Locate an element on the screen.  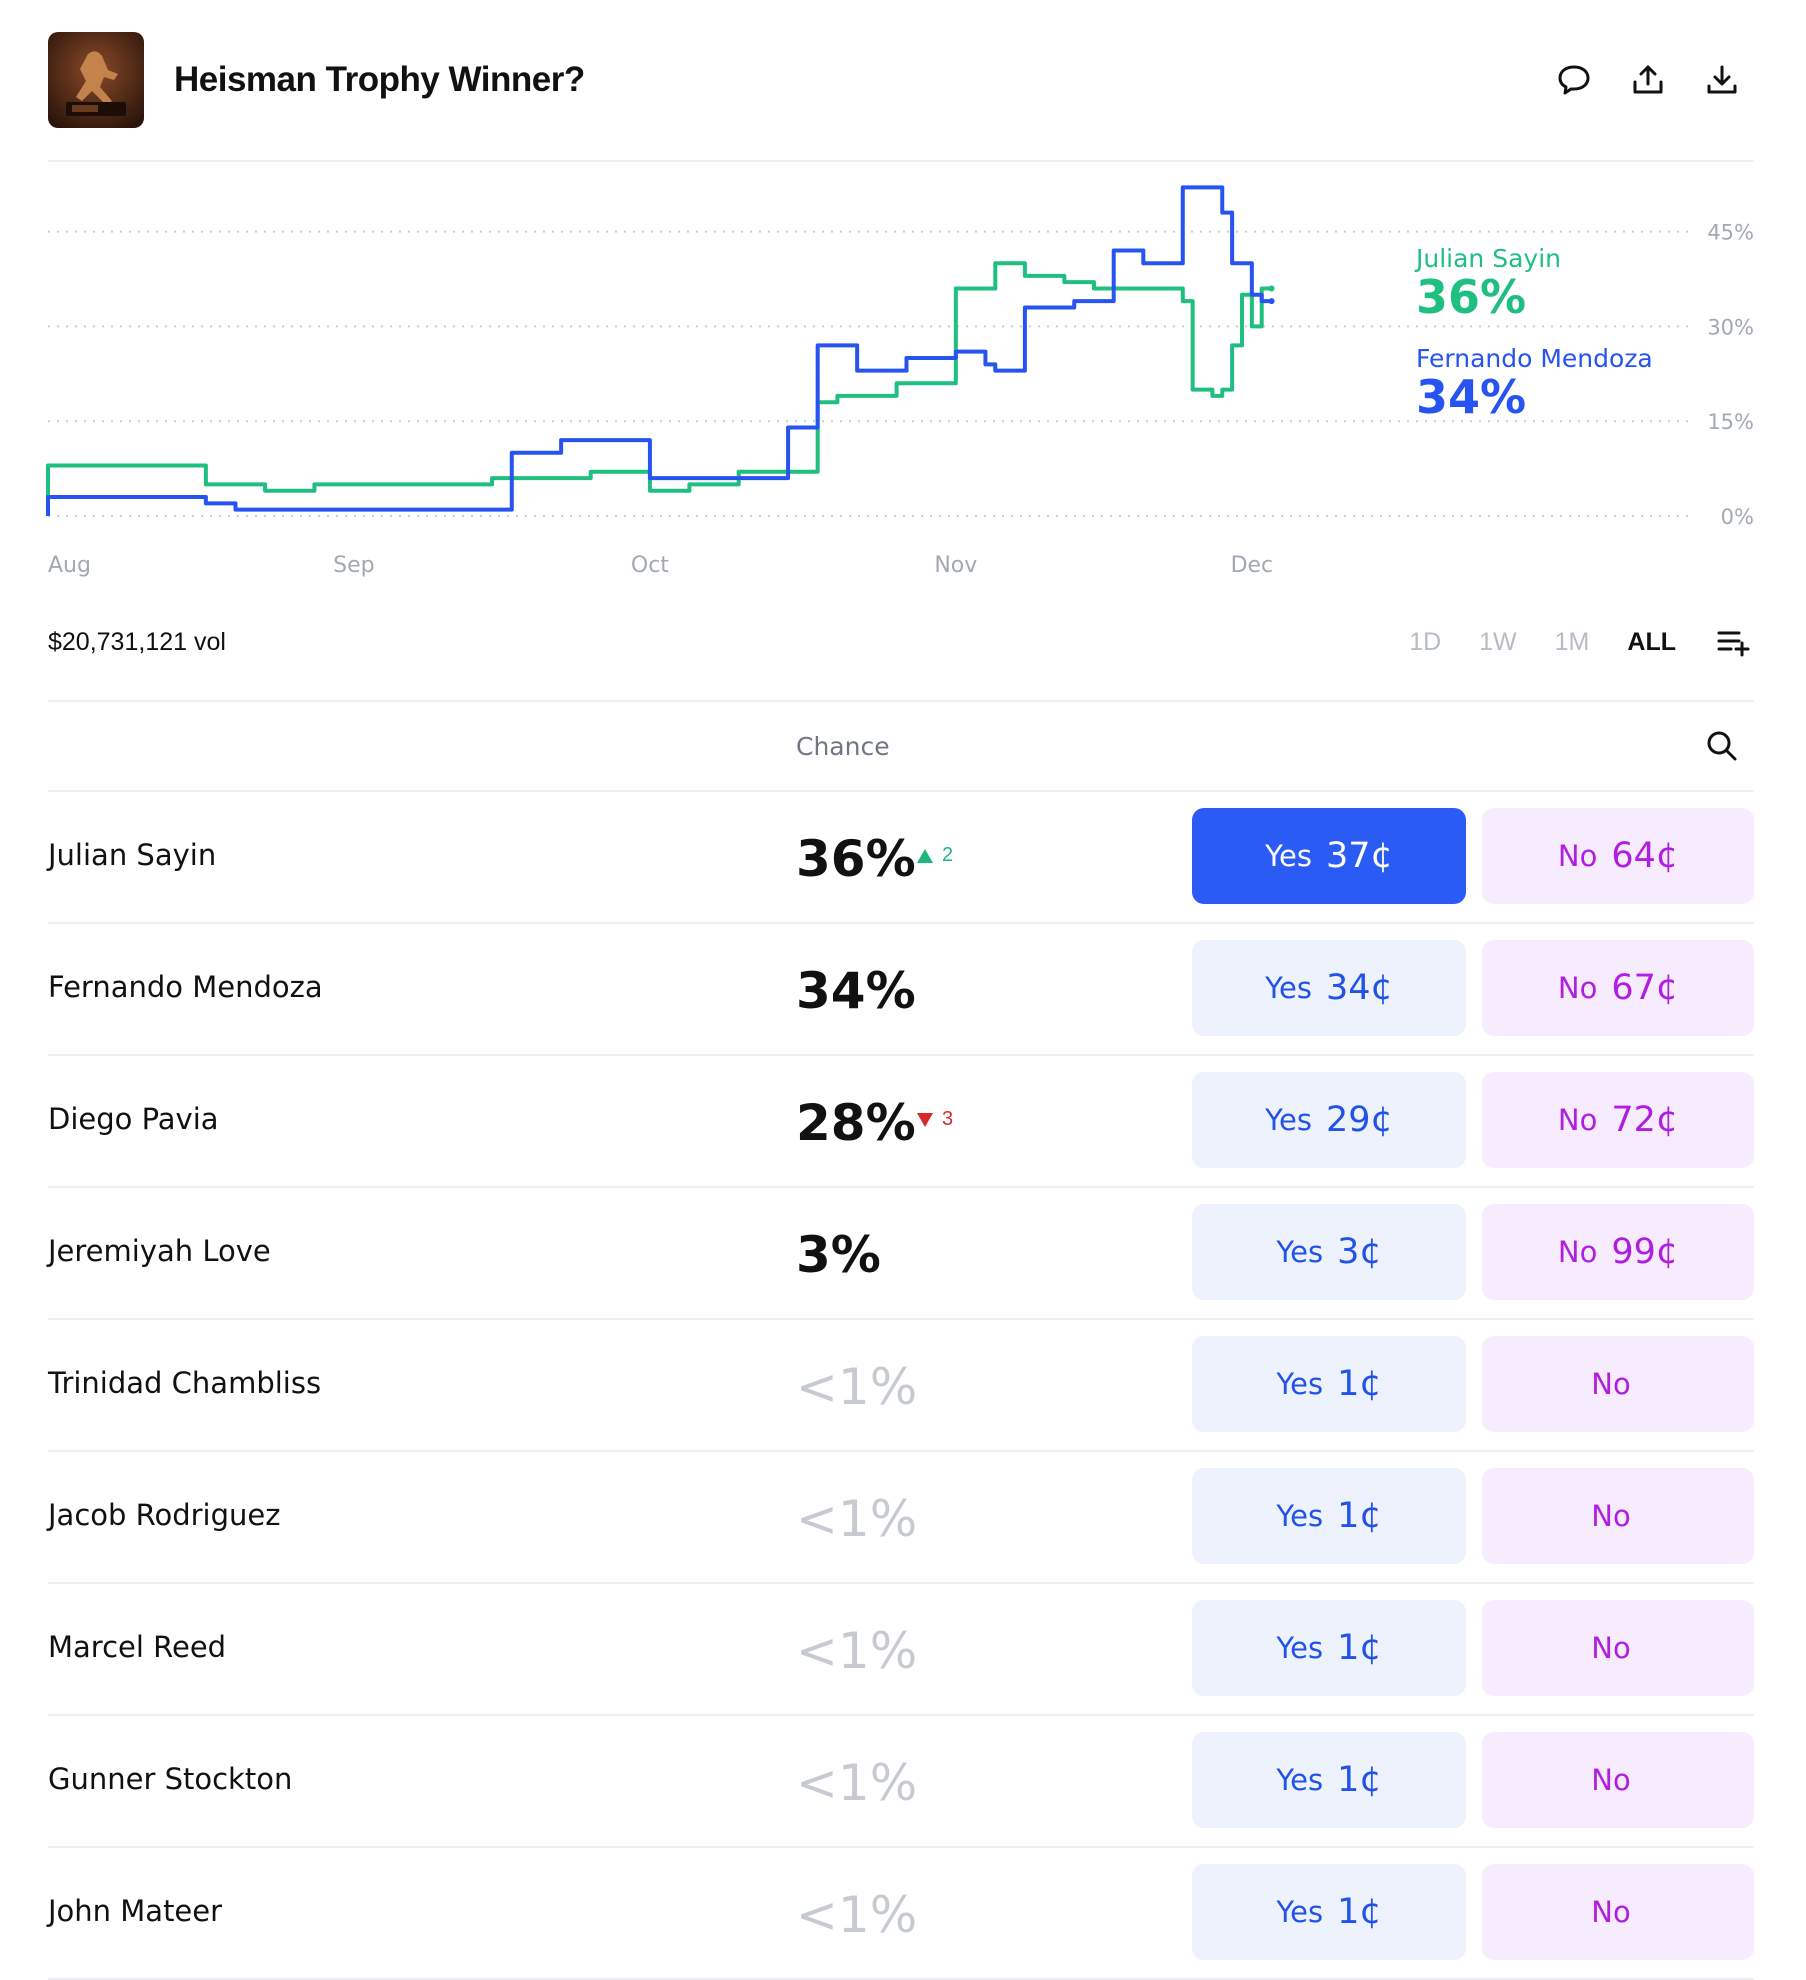
outcome-row: Jacob Rodriguez <1% Yes 1¢ No is located at coordinates (901, 1516).